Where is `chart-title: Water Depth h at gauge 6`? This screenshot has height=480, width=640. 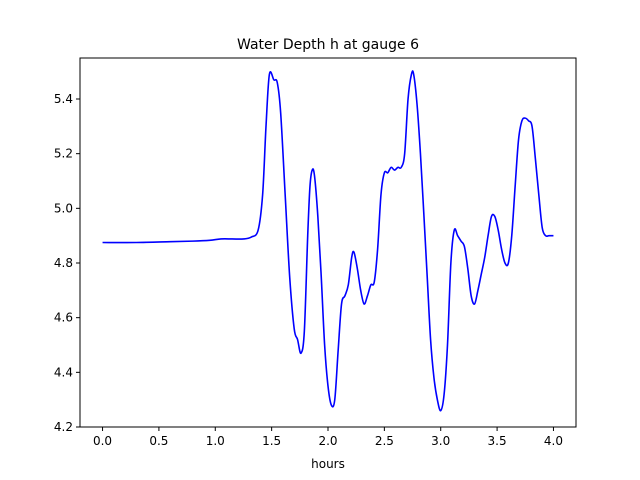
chart-title: Water Depth h at gauge 6 is located at coordinates (328, 45).